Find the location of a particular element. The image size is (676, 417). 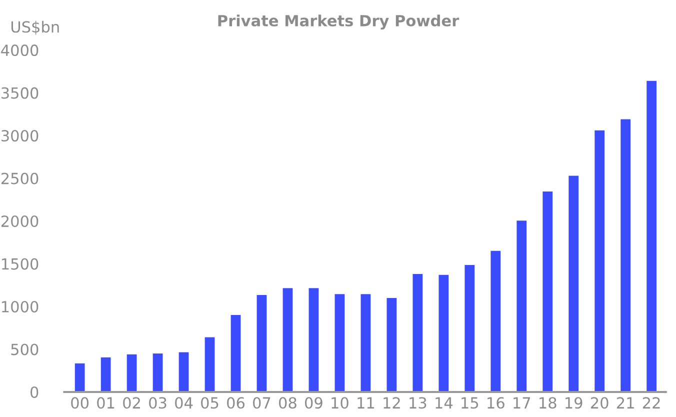

x-tick-label: 13 is located at coordinates (418, 403).